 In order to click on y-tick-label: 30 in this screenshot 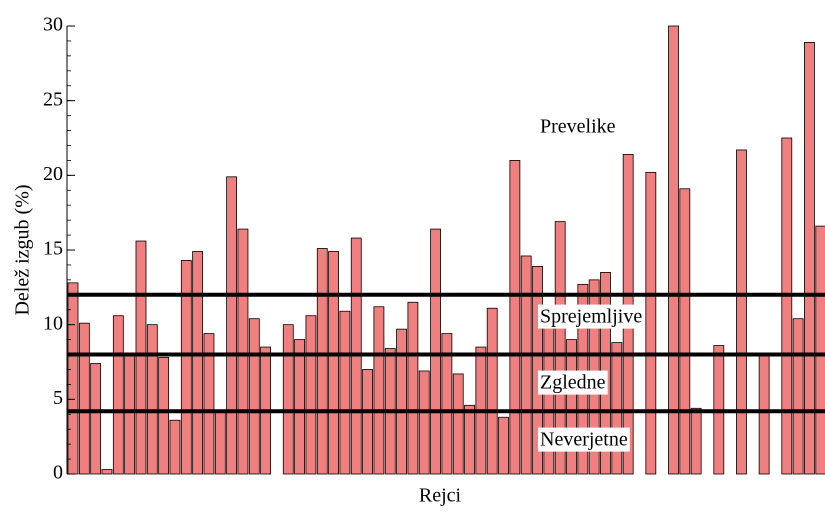, I will do `click(53, 25)`.